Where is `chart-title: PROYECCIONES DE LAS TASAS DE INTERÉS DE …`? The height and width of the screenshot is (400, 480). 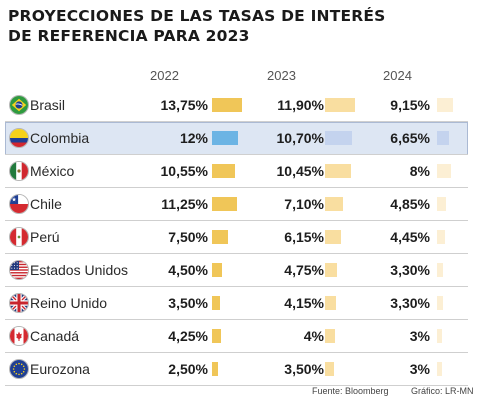
chart-title: PROYECCIONES DE LAS TASAS DE INTERÉS DE … is located at coordinates (238, 26).